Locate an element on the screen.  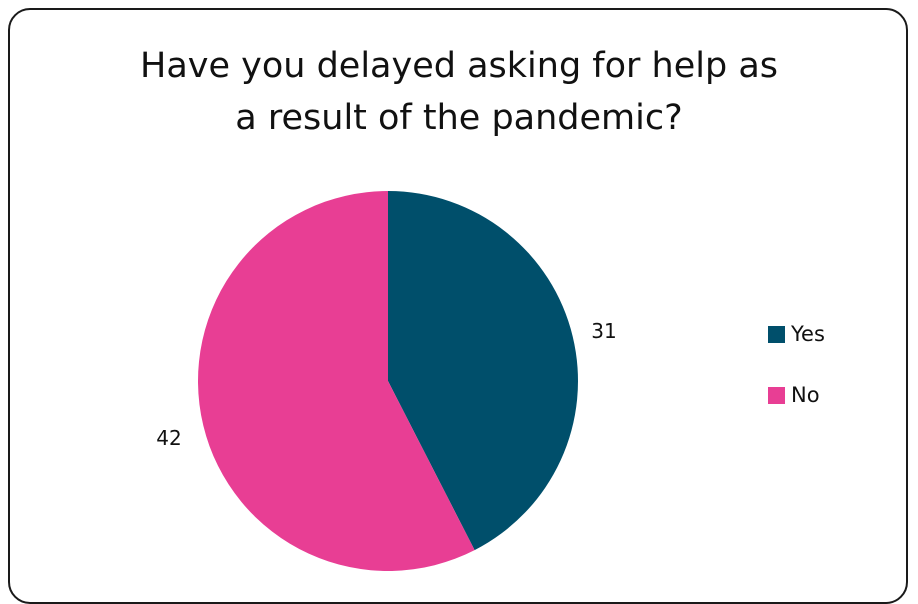
chart-title-line-1: Have you delayed asking for help as is located at coordinates (459, 66).